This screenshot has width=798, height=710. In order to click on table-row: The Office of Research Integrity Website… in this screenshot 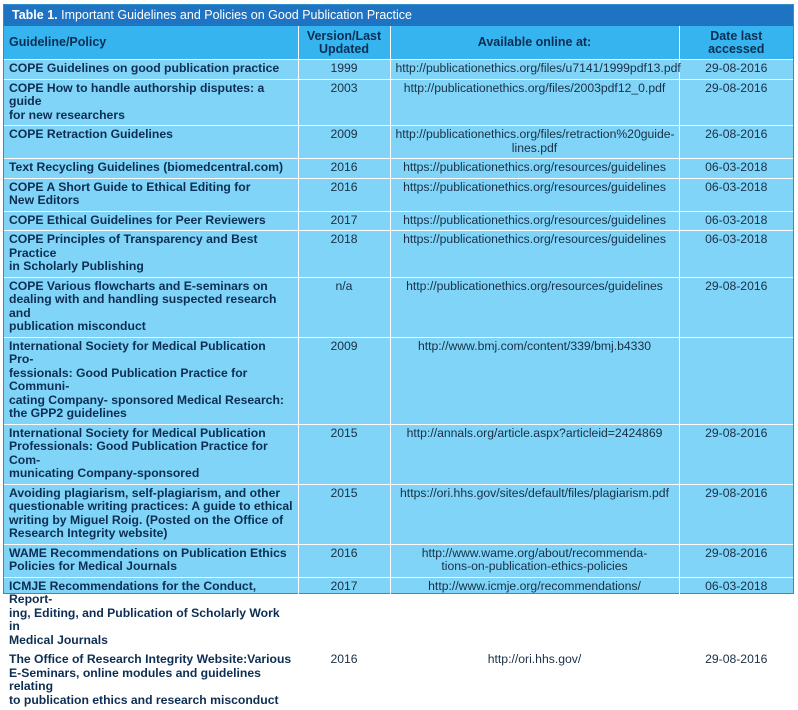, I will do `click(398, 680)`.